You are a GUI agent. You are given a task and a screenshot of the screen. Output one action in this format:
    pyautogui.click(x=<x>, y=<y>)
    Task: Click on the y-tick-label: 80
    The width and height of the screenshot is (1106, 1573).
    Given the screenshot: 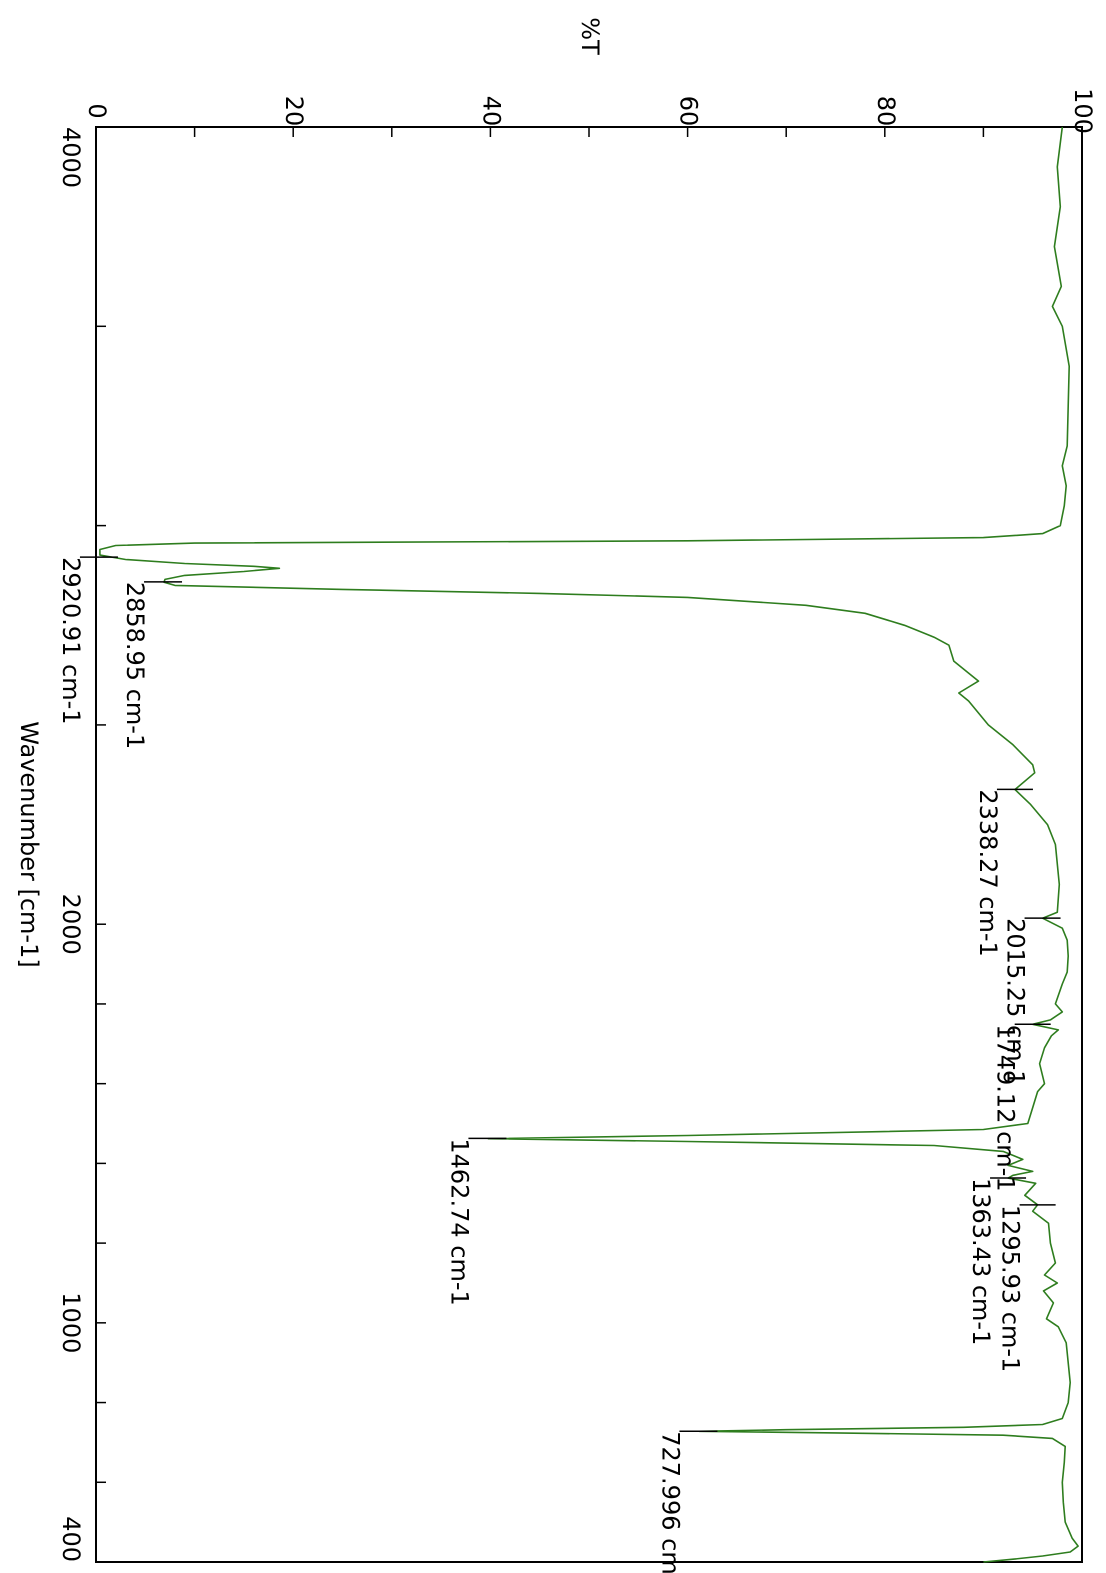 What is the action you would take?
    pyautogui.click(x=886, y=111)
    